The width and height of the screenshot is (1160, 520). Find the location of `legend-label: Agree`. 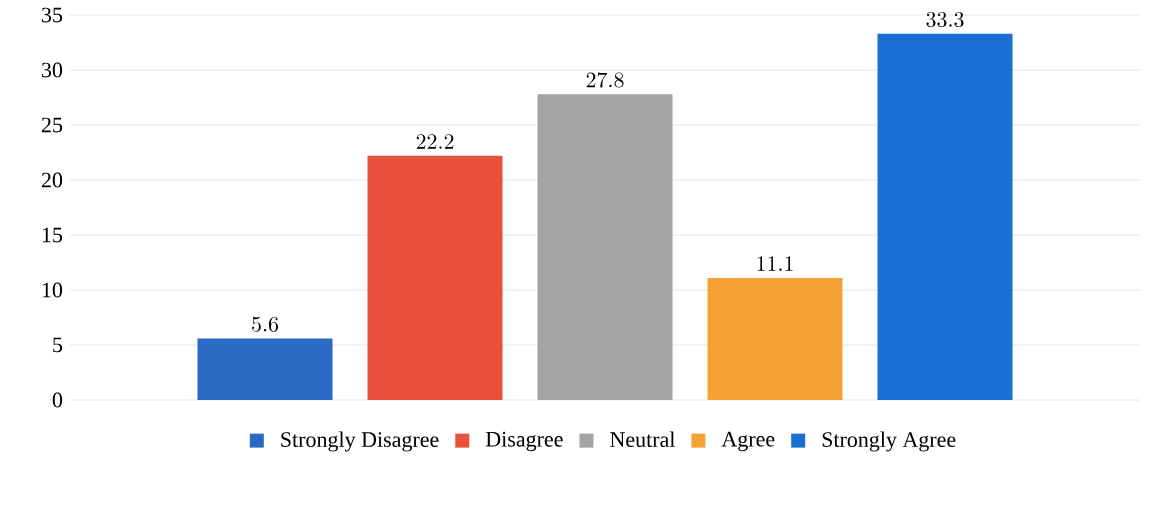

legend-label: Agree is located at coordinates (748, 441).